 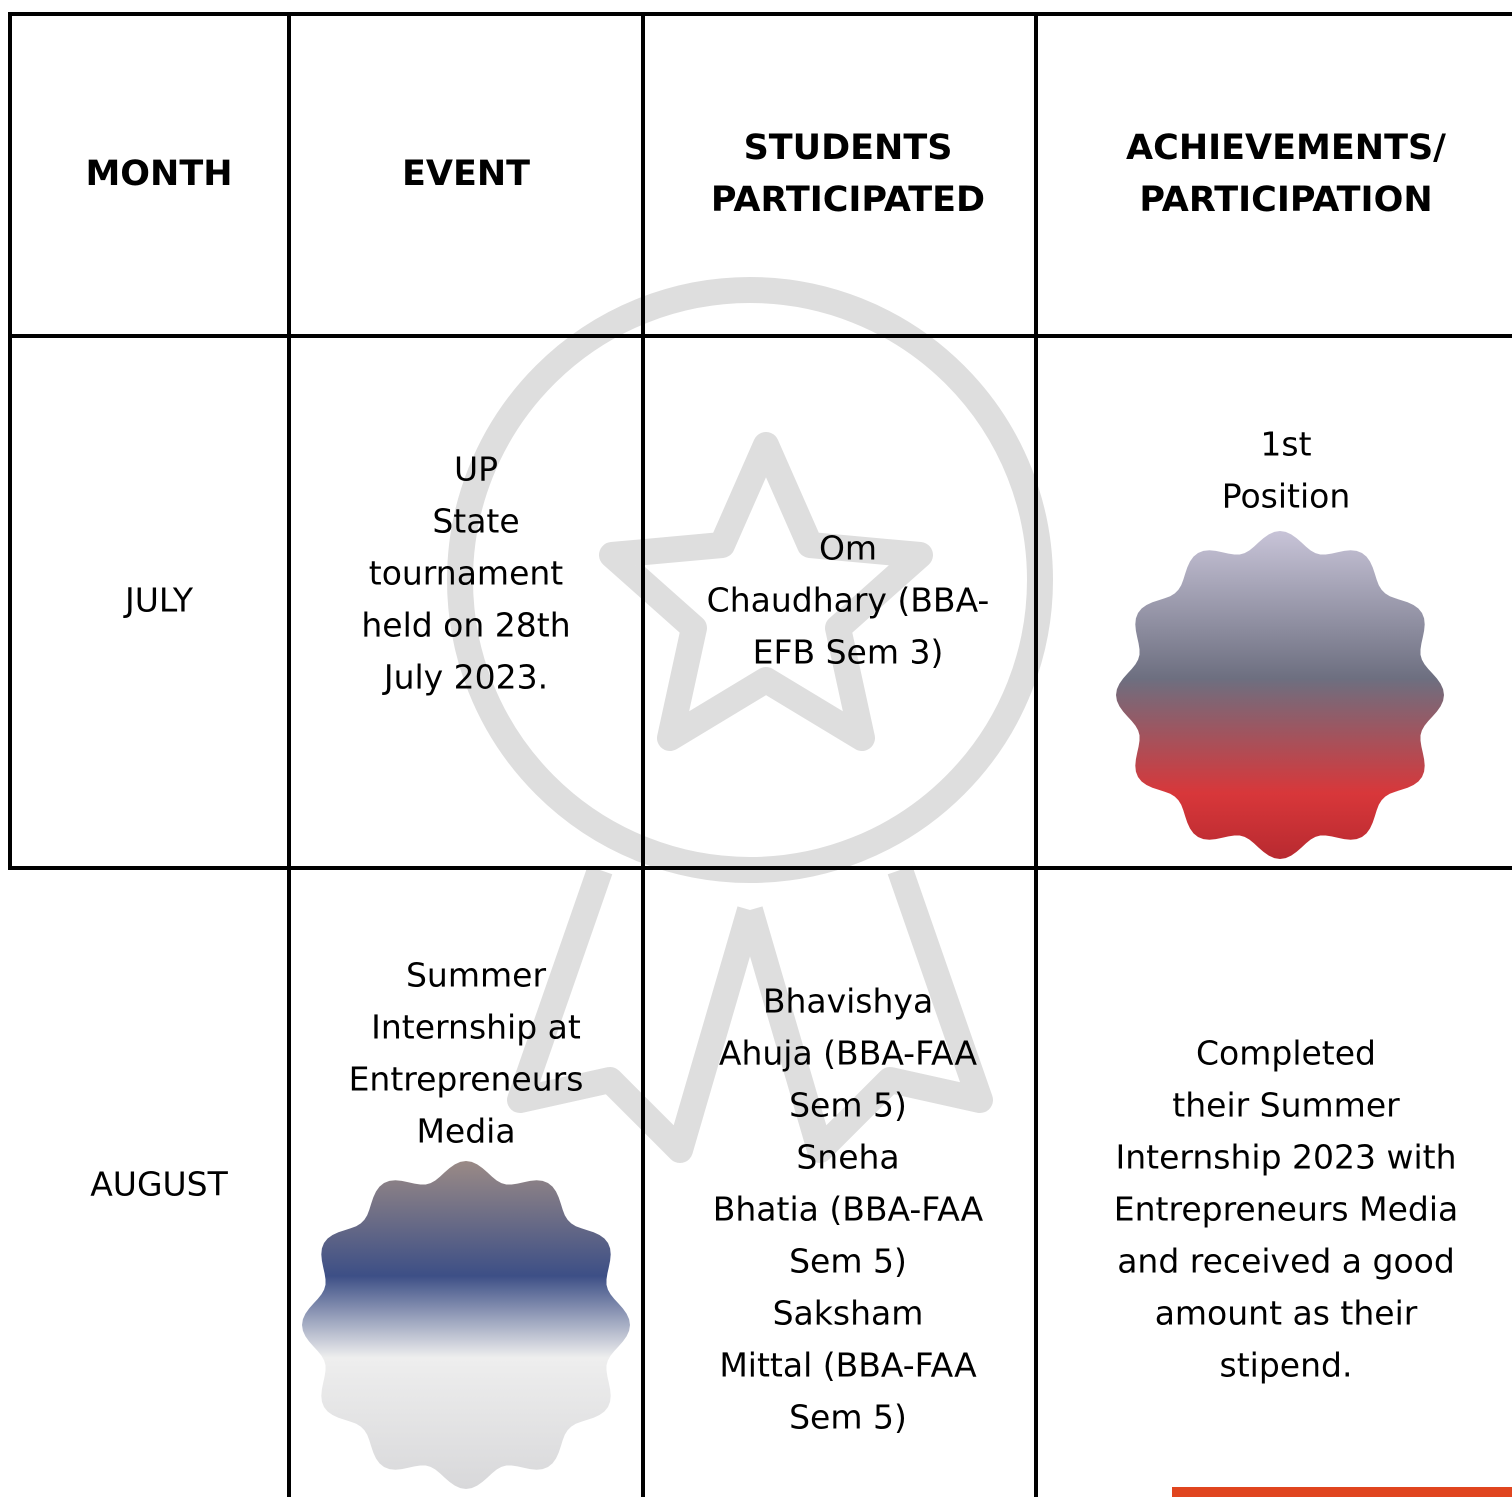 I want to click on cell-text: Chaudhary (BBA-, so click(x=848, y=600).